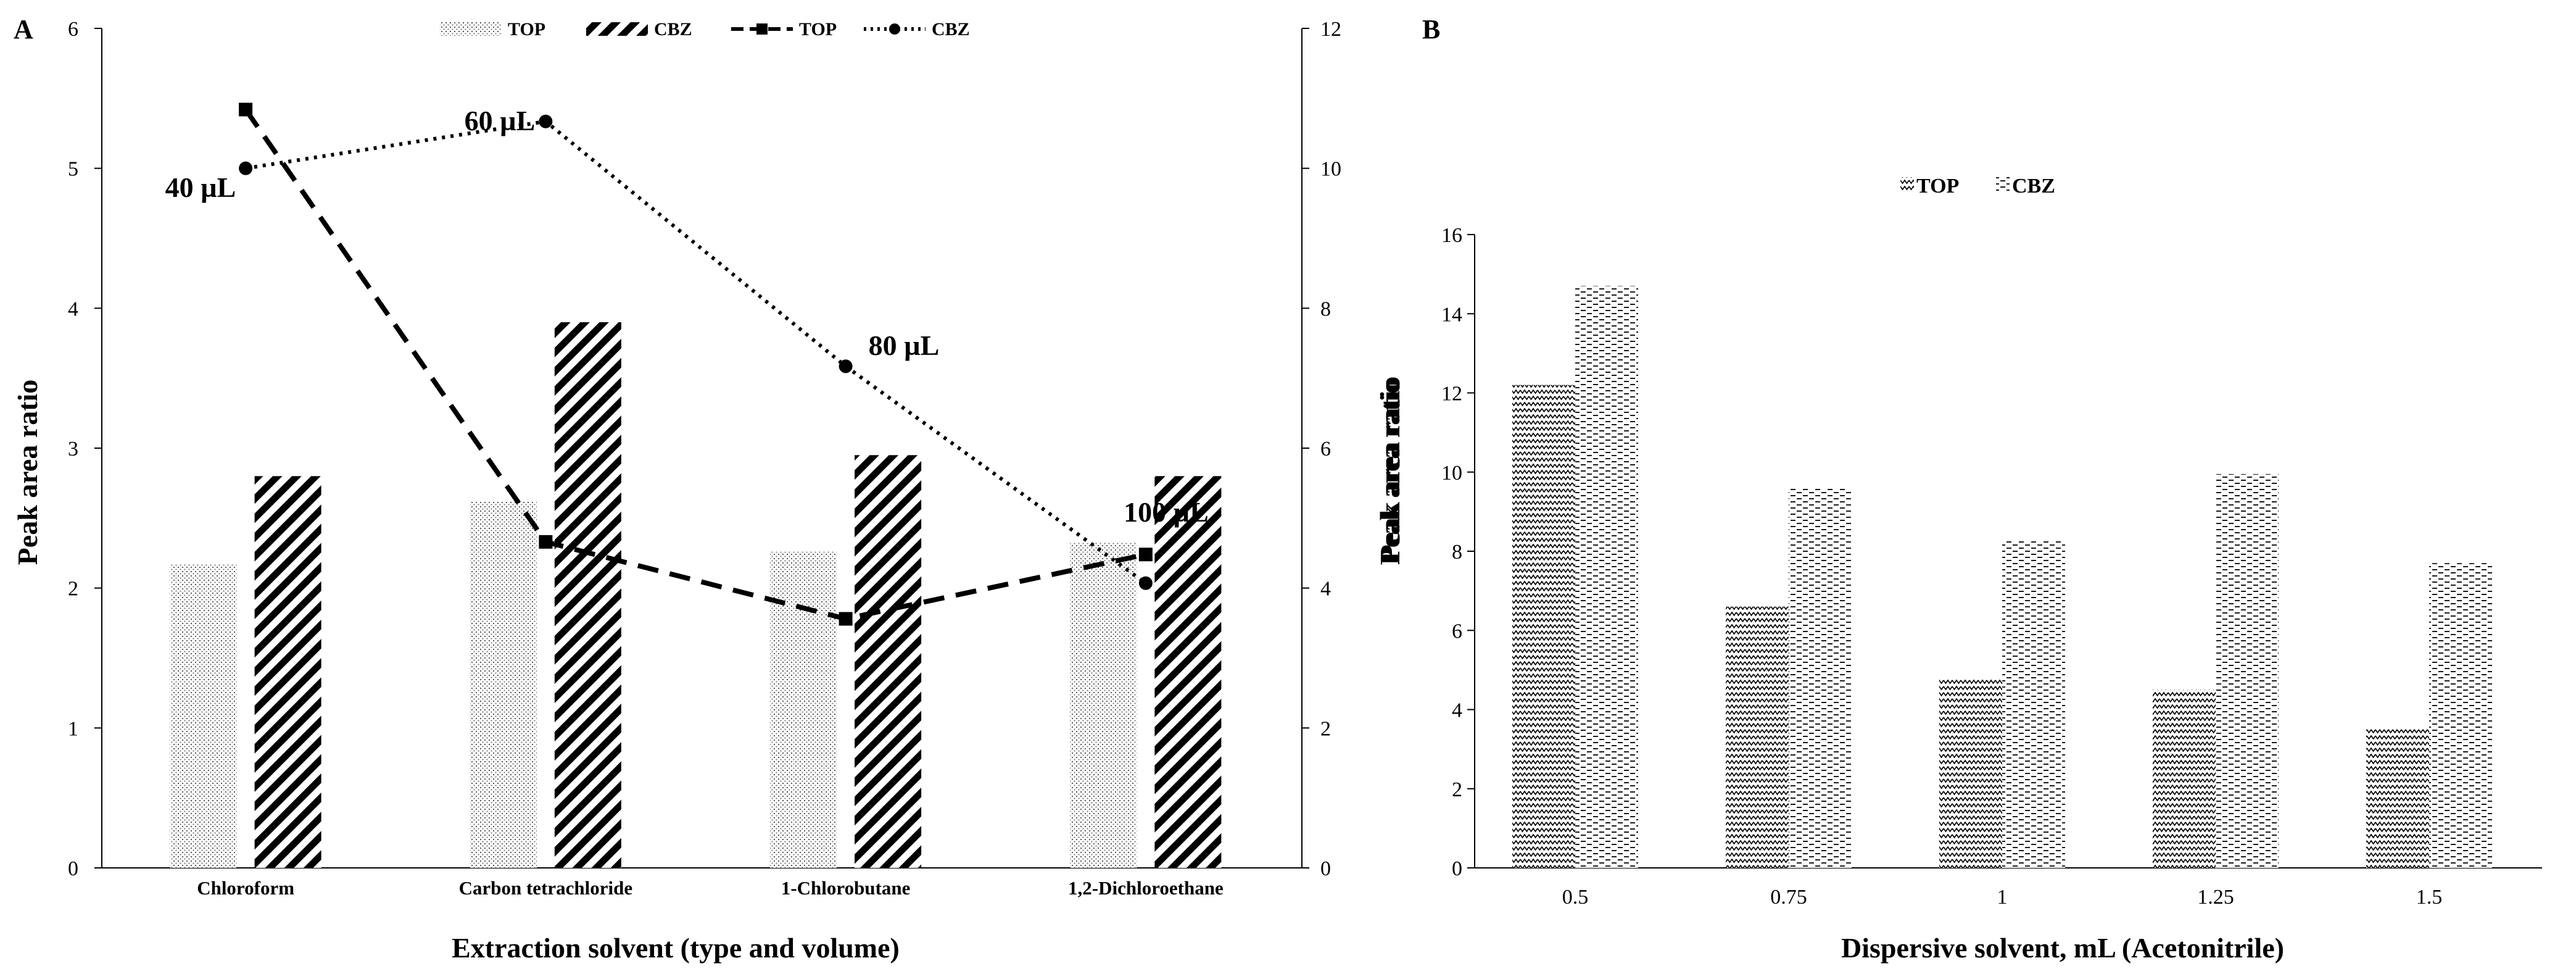 Image resolution: width=2576 pixels, height=979 pixels. Describe the element at coordinates (1431, 29) in the screenshot. I see `panel-b-letter: B` at that location.